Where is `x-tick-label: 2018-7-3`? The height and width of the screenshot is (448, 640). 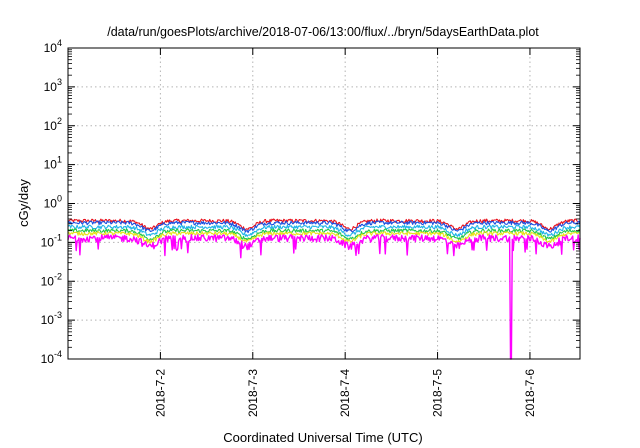
x-tick-label: 2018-7-3 is located at coordinates (253, 393).